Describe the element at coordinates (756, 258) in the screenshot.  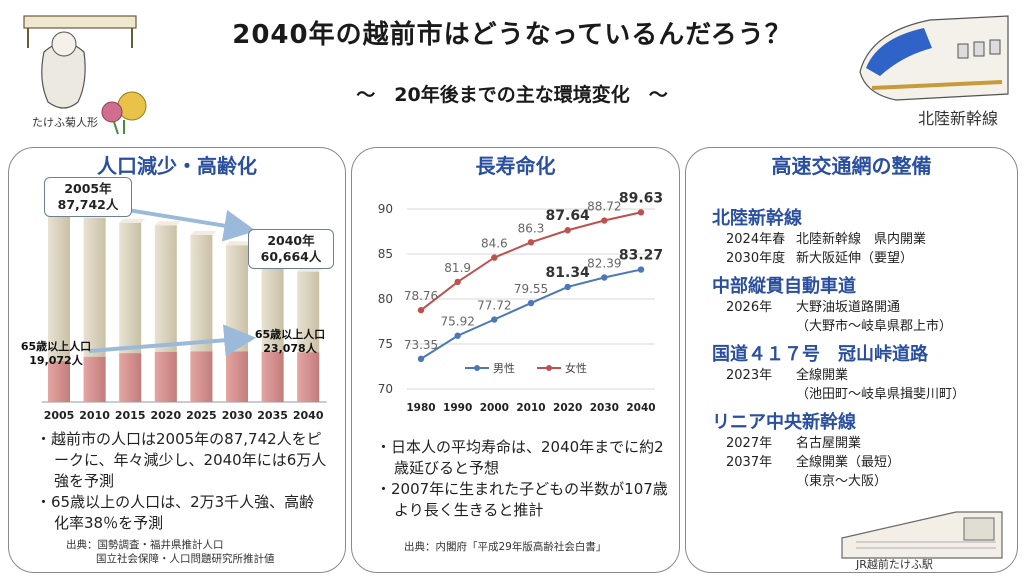
I see `transport-year: 2030年度` at that location.